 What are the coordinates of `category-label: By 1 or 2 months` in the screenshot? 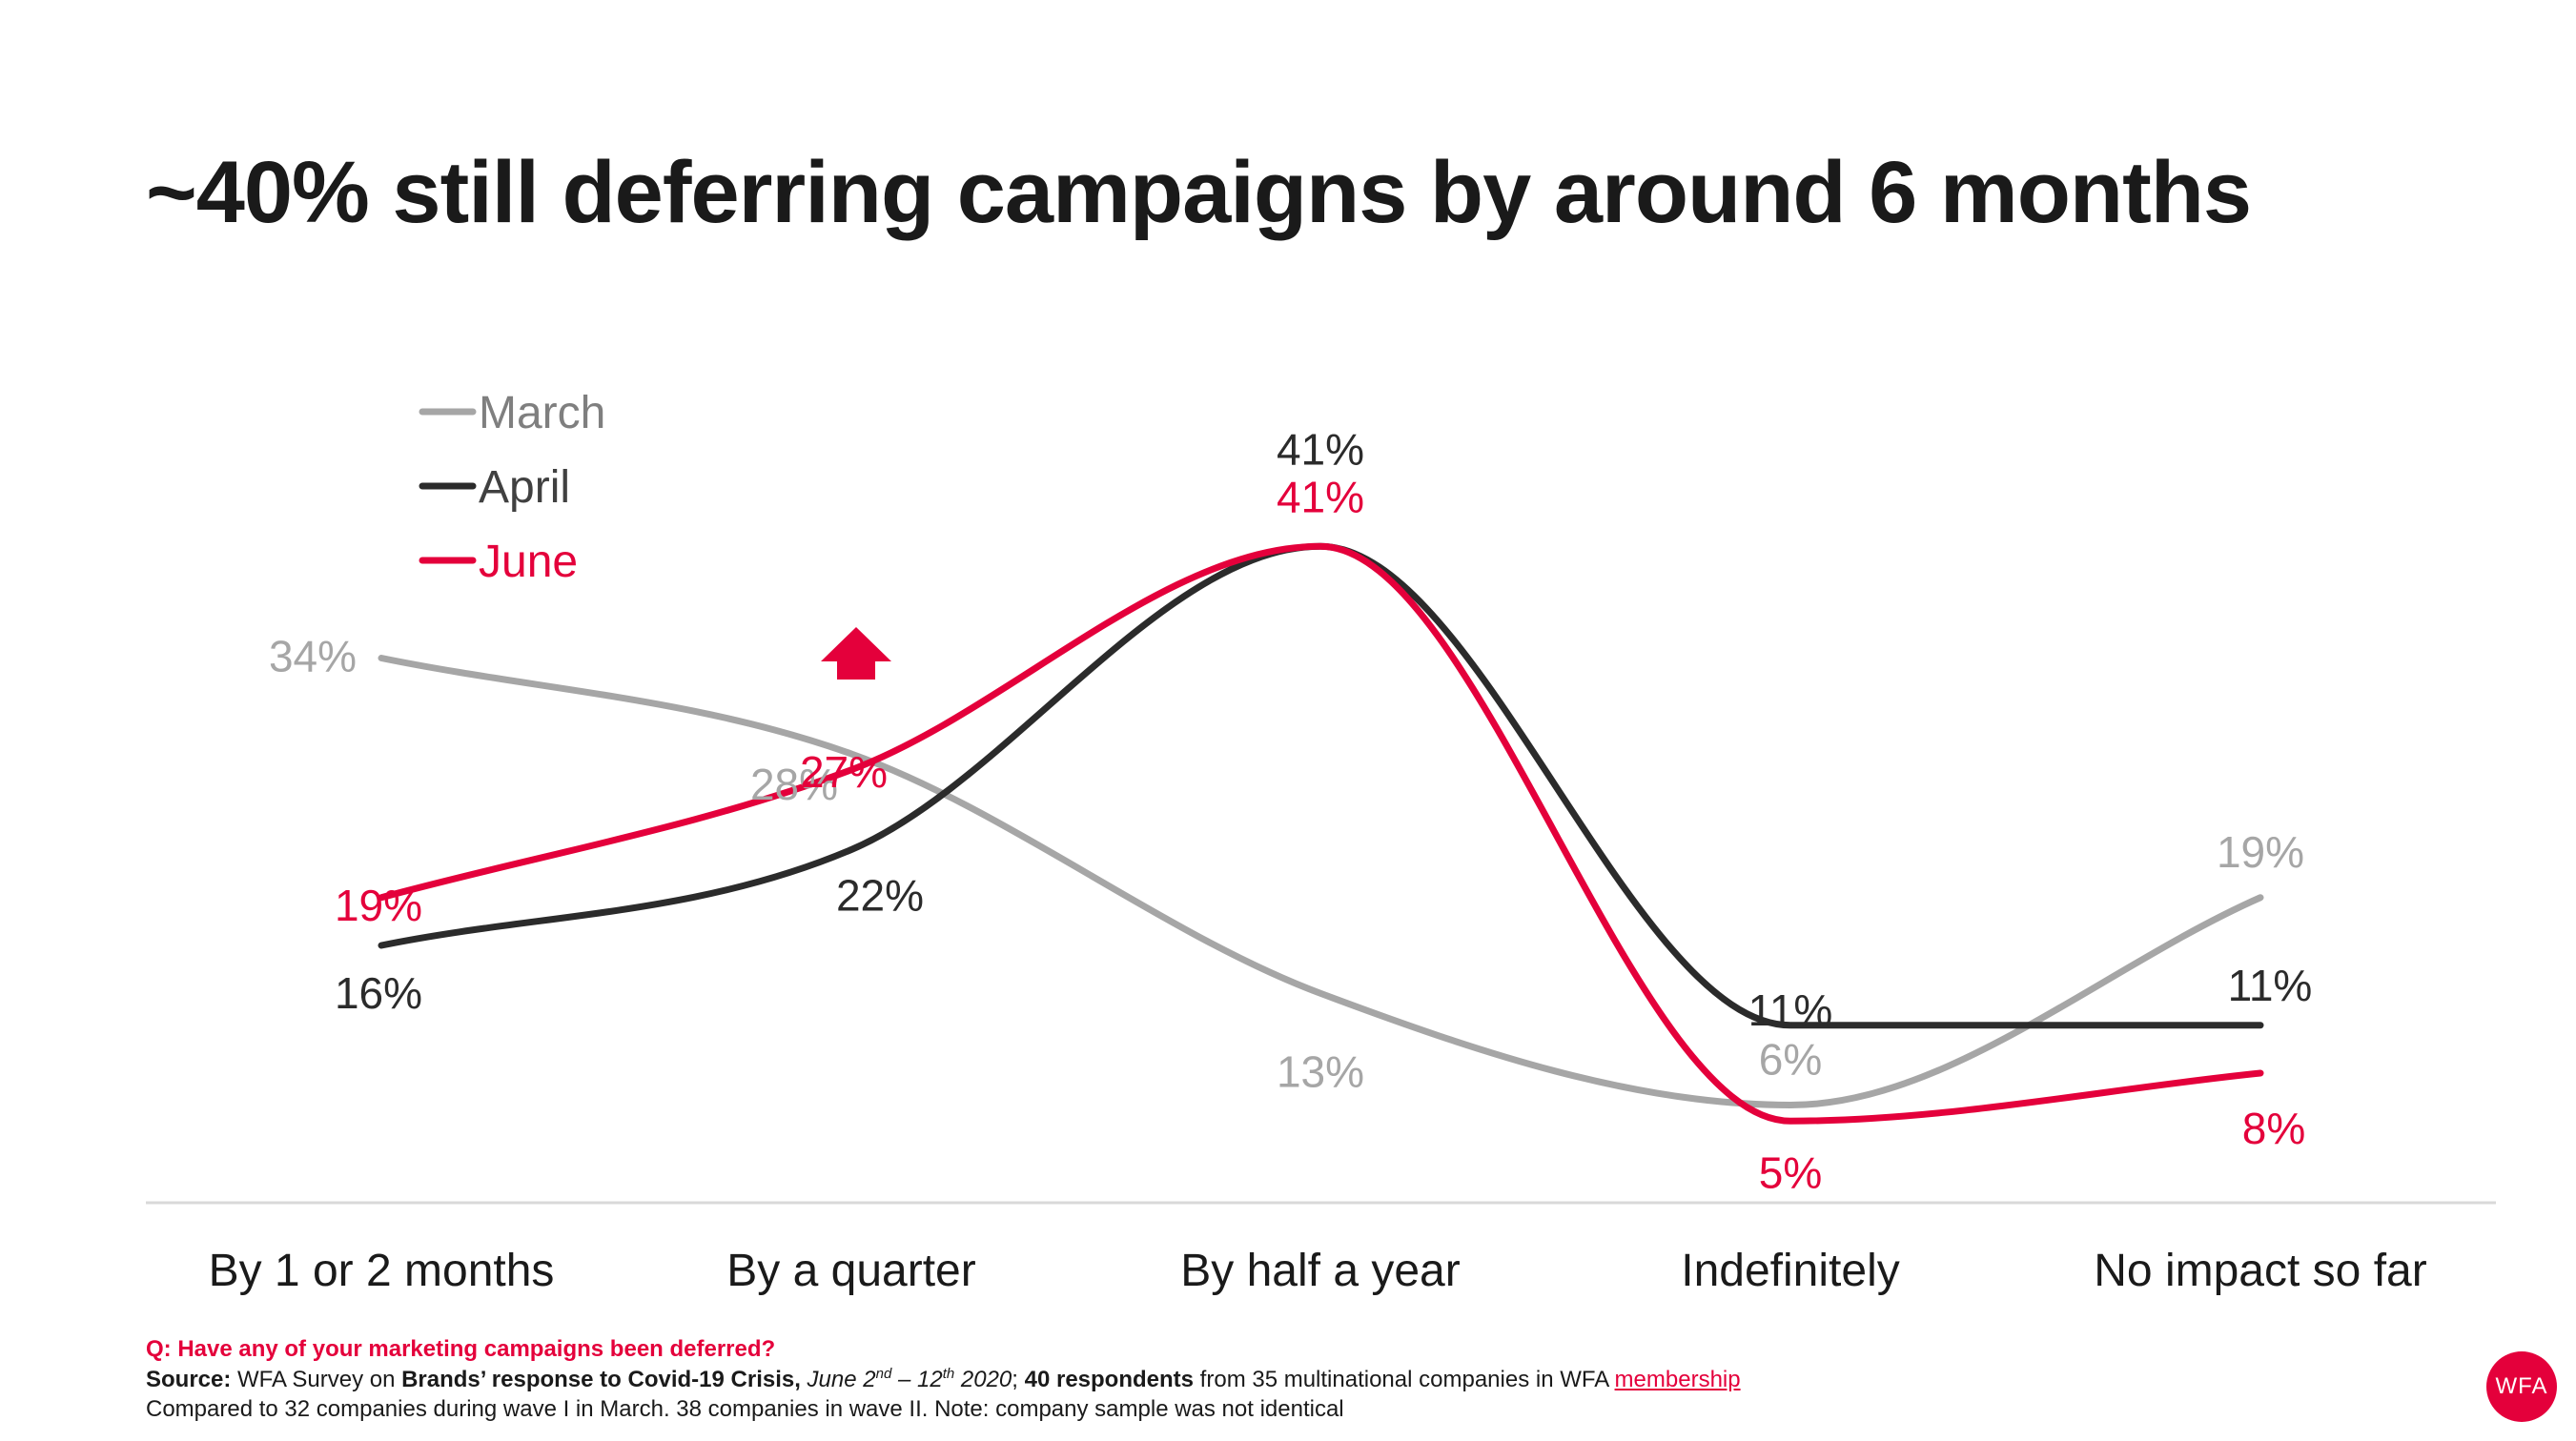 It's located at (382, 1271).